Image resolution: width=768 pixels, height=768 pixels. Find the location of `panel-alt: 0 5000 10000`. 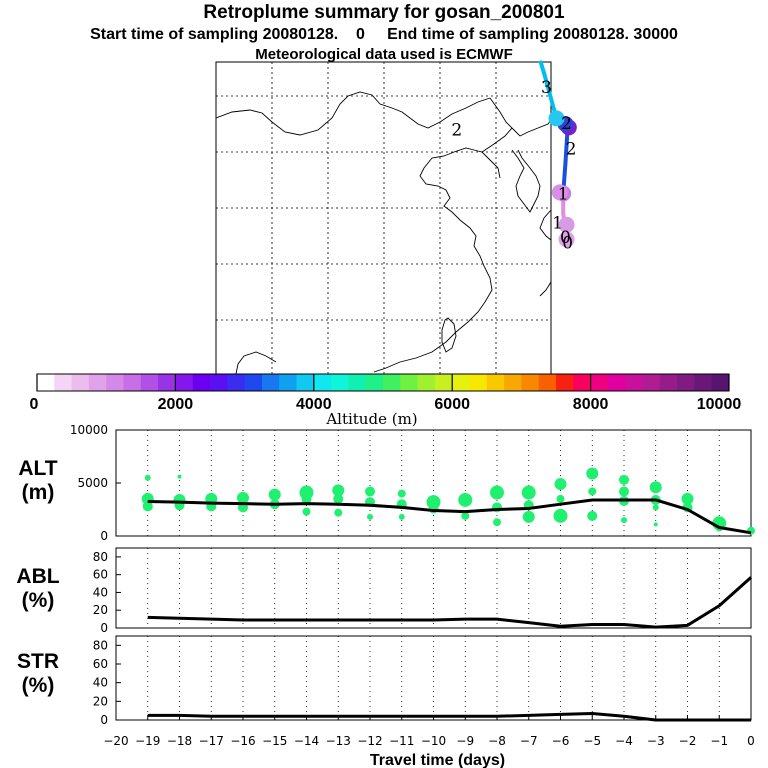

panel-alt: 0 5000 10000 is located at coordinates (412, 483).